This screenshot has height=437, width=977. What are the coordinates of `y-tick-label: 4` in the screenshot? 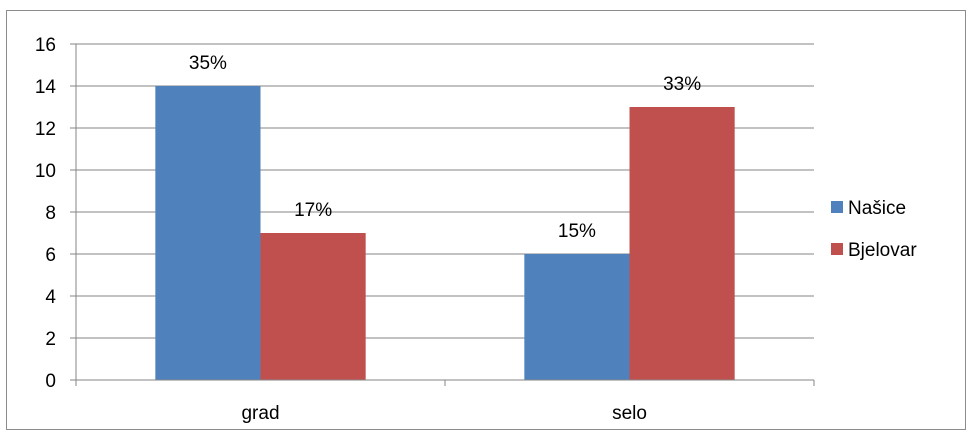 It's located at (50, 297).